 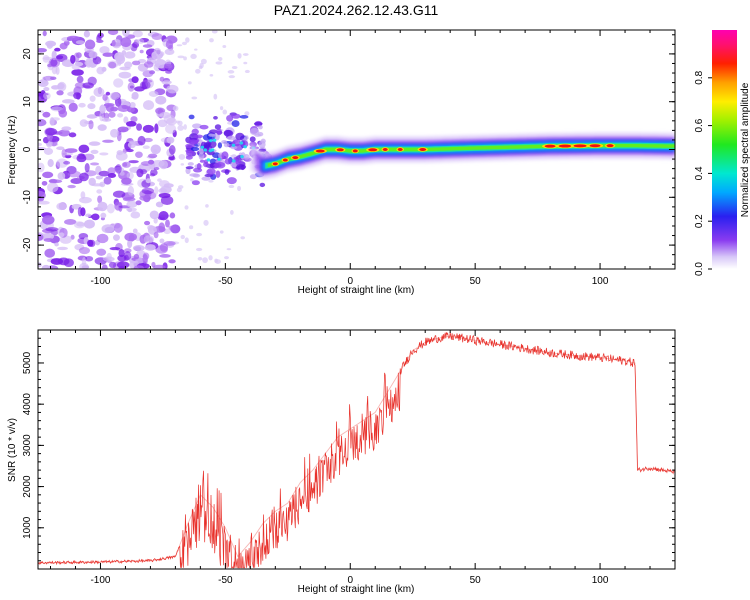 What do you see at coordinates (356, 589) in the screenshot?
I see `snr-x-axis-label: Height of straight line (km)` at bounding box center [356, 589].